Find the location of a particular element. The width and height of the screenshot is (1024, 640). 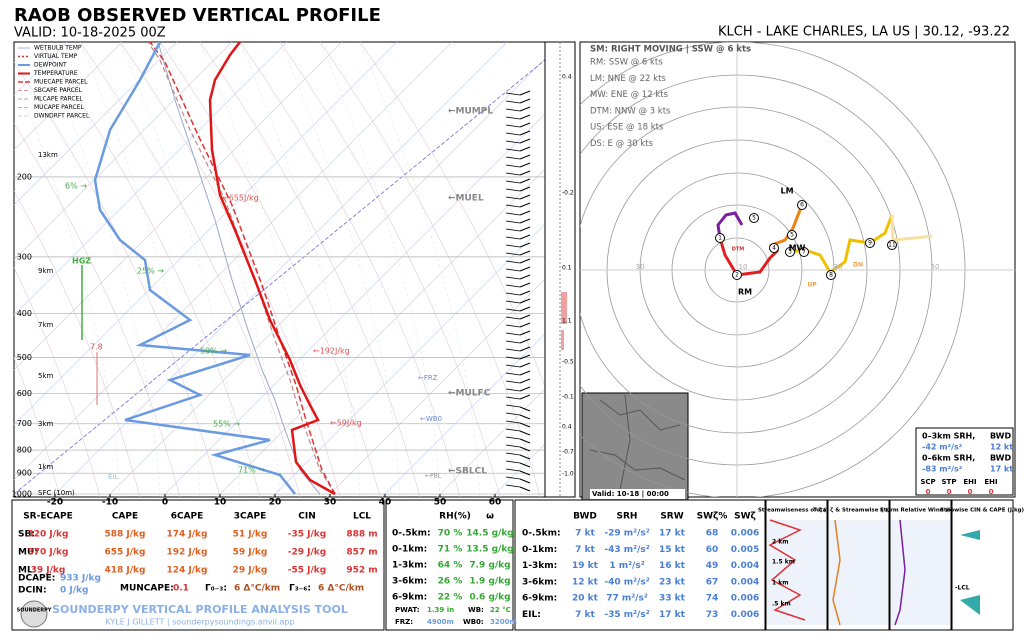

thermo-box is located at coordinates (198, 565).